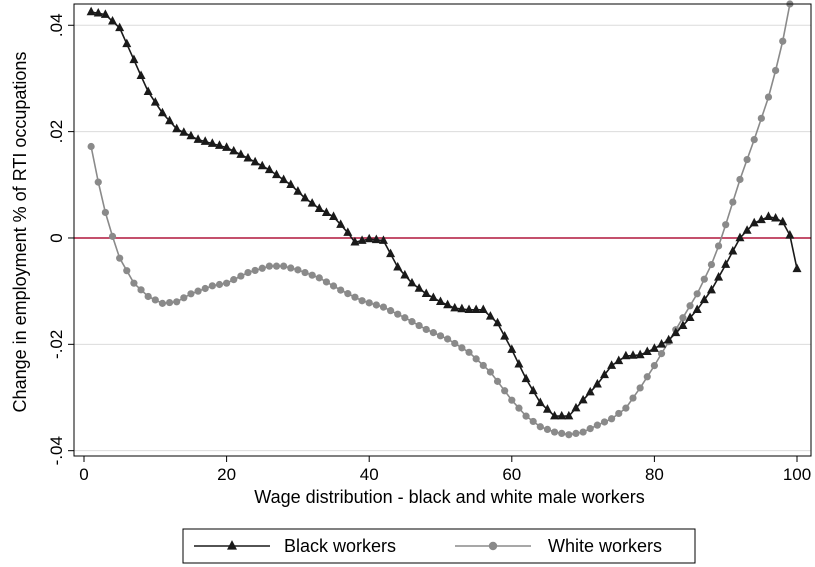 This screenshot has height=567, width=815. I want to click on y-tick-label: -.02, so click(56, 344).